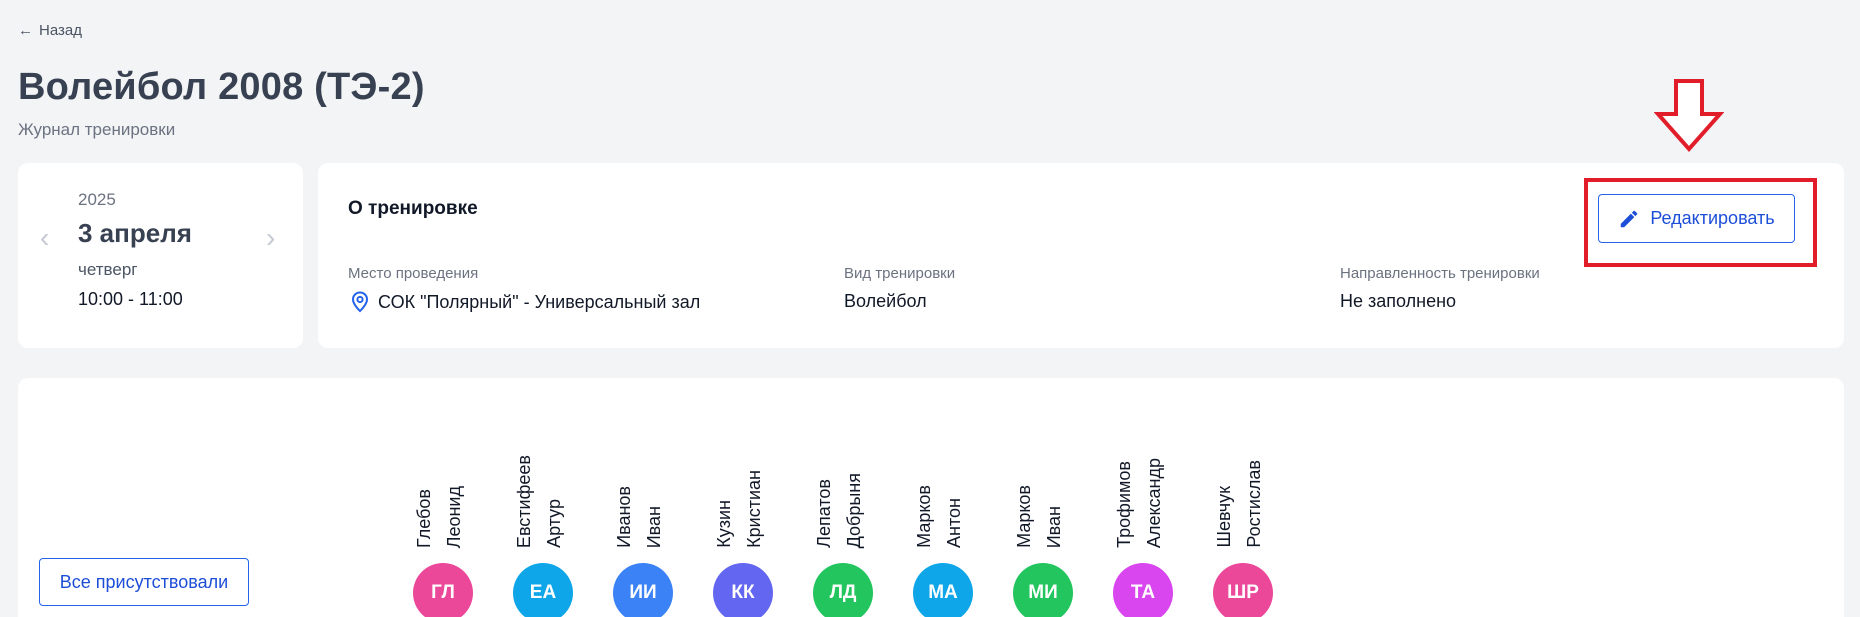 The height and width of the screenshot is (617, 1860). What do you see at coordinates (1224, 517) in the screenshot?
I see `athlete-surname: Шевчук` at bounding box center [1224, 517].